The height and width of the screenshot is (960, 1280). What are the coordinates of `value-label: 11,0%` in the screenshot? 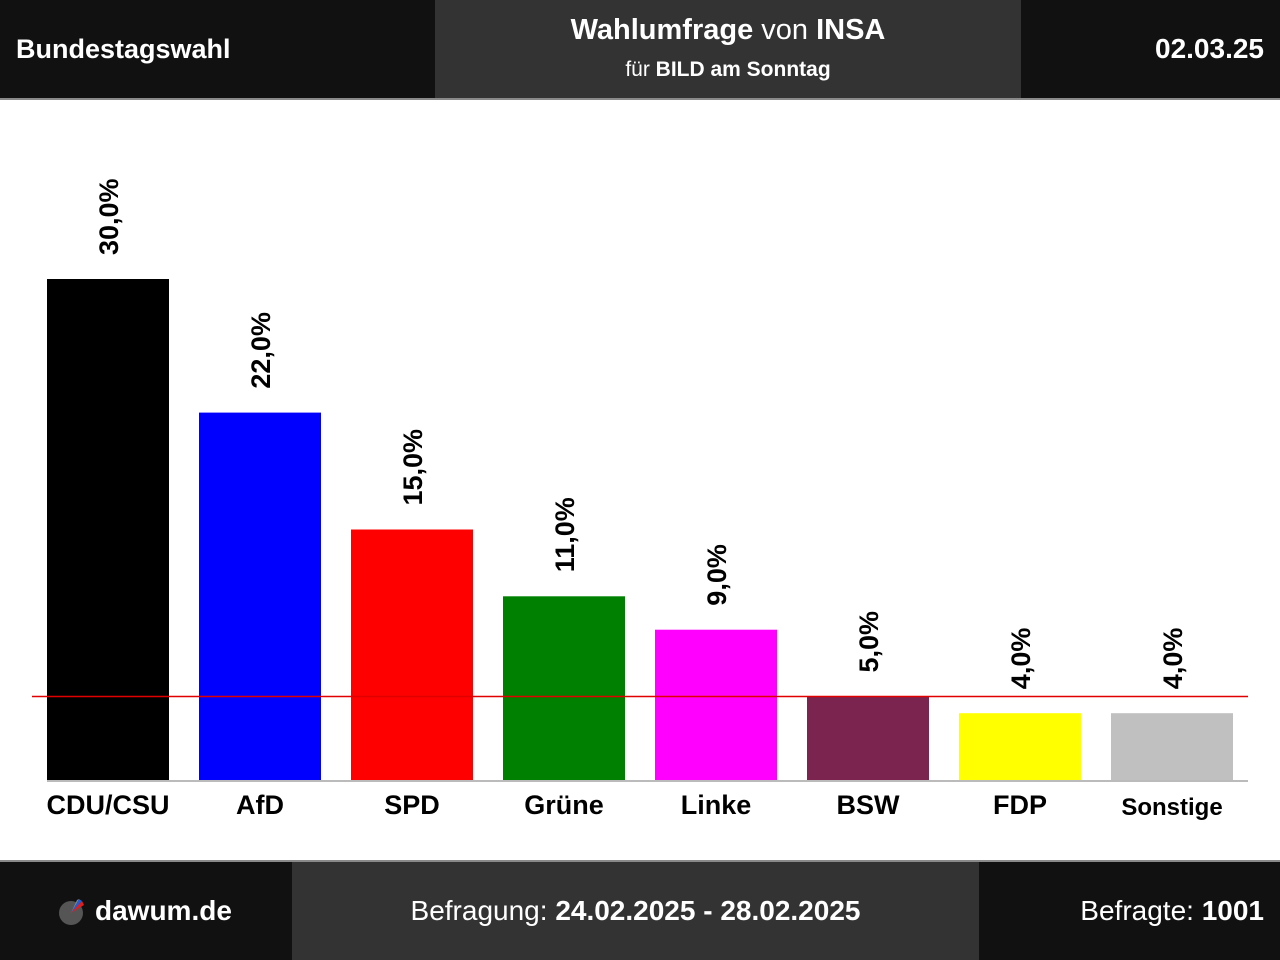 It's located at (565, 534).